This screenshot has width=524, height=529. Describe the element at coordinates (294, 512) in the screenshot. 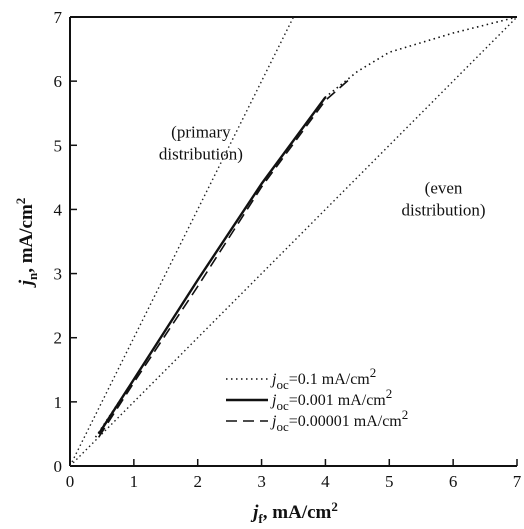

I see `x-axis-title: jf, mA/cm2` at that location.